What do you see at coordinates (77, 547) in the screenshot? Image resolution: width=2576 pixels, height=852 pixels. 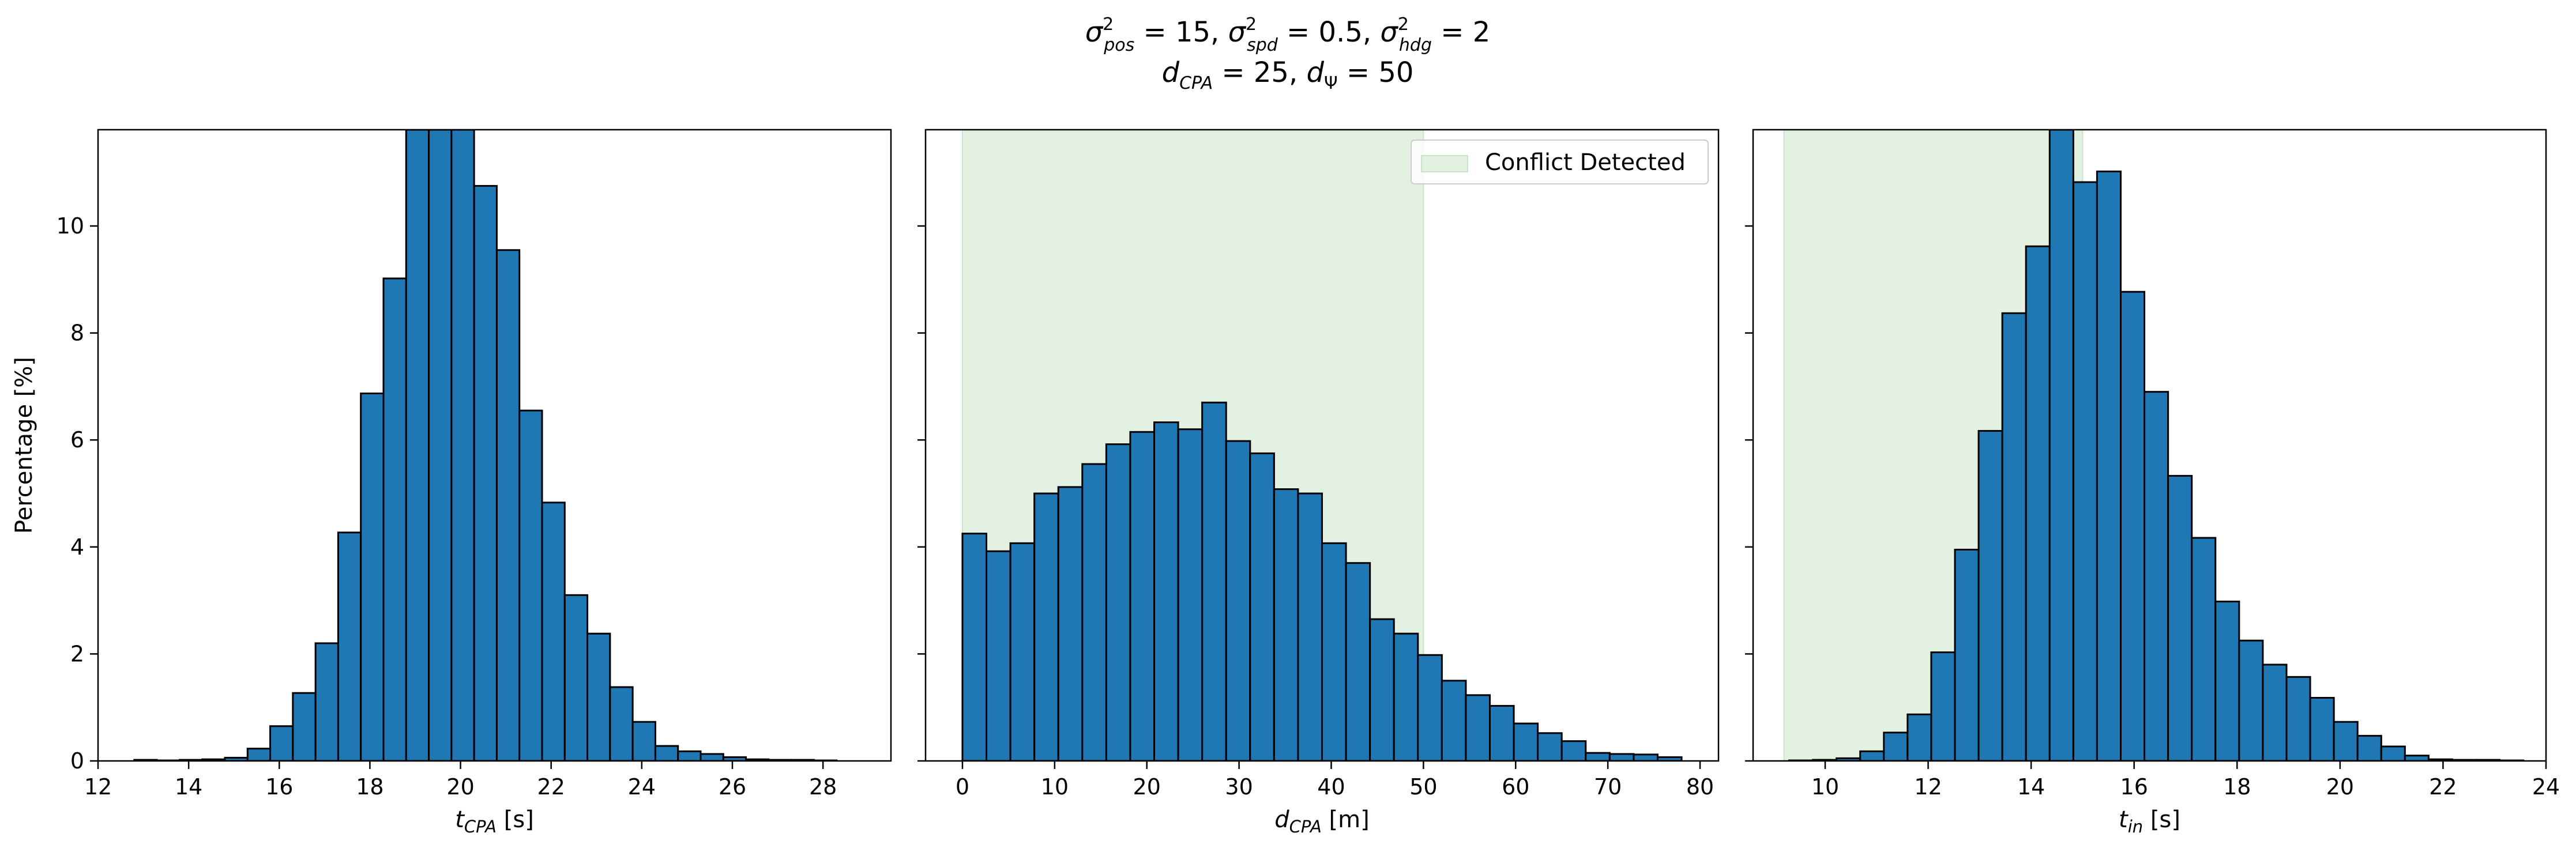 I see `y-tick-label: 4` at bounding box center [77, 547].